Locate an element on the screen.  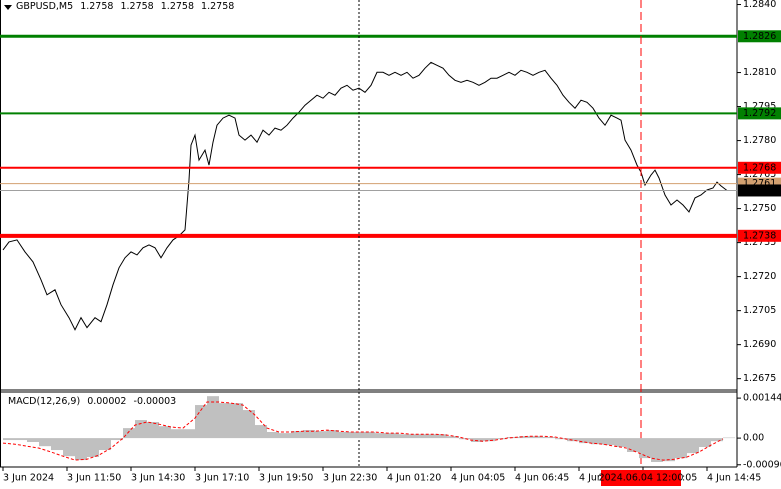
open: 1.2758 is located at coordinates (97, 6).